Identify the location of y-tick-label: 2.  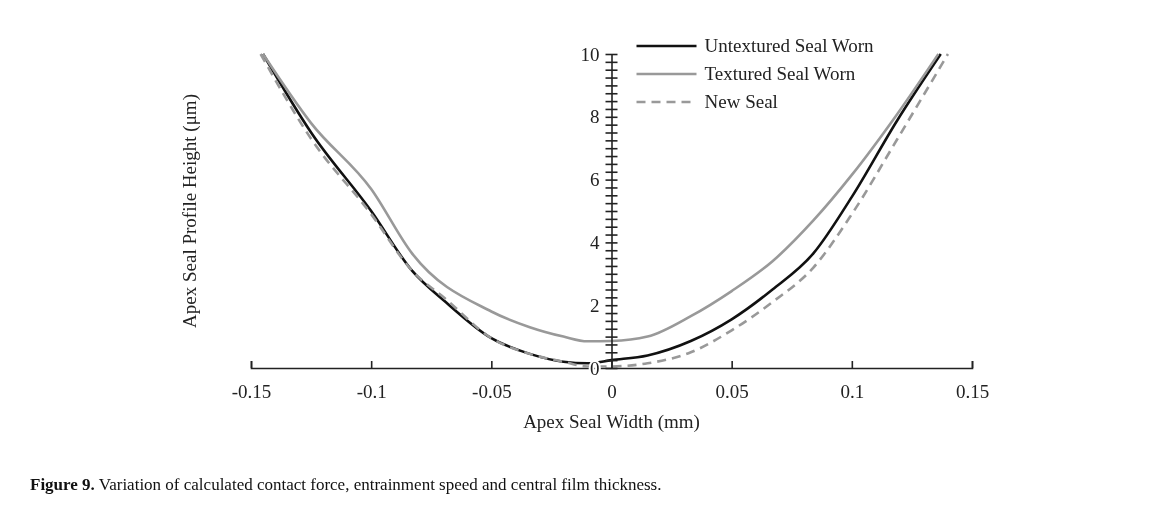
(595, 305).